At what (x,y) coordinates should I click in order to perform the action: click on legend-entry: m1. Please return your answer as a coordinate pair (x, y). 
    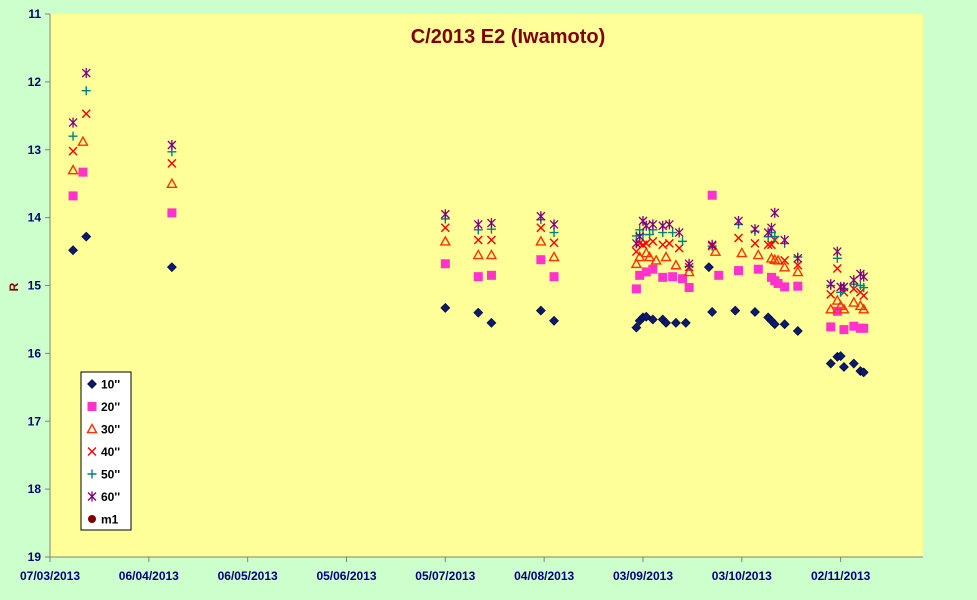
    Looking at the image, I should click on (103, 520).